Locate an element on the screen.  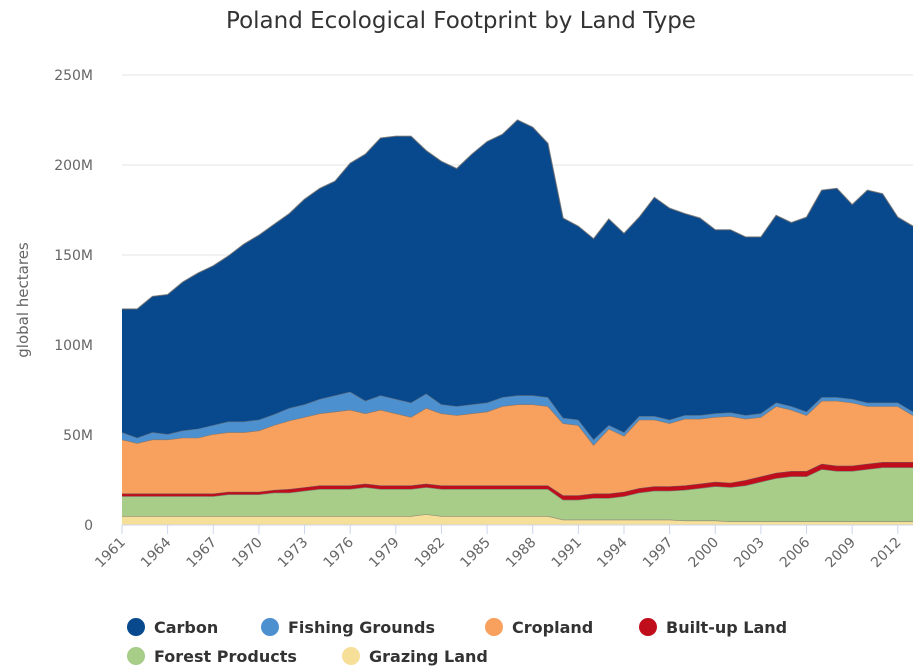
x-tick-label: 2012 is located at coordinates (886, 553).